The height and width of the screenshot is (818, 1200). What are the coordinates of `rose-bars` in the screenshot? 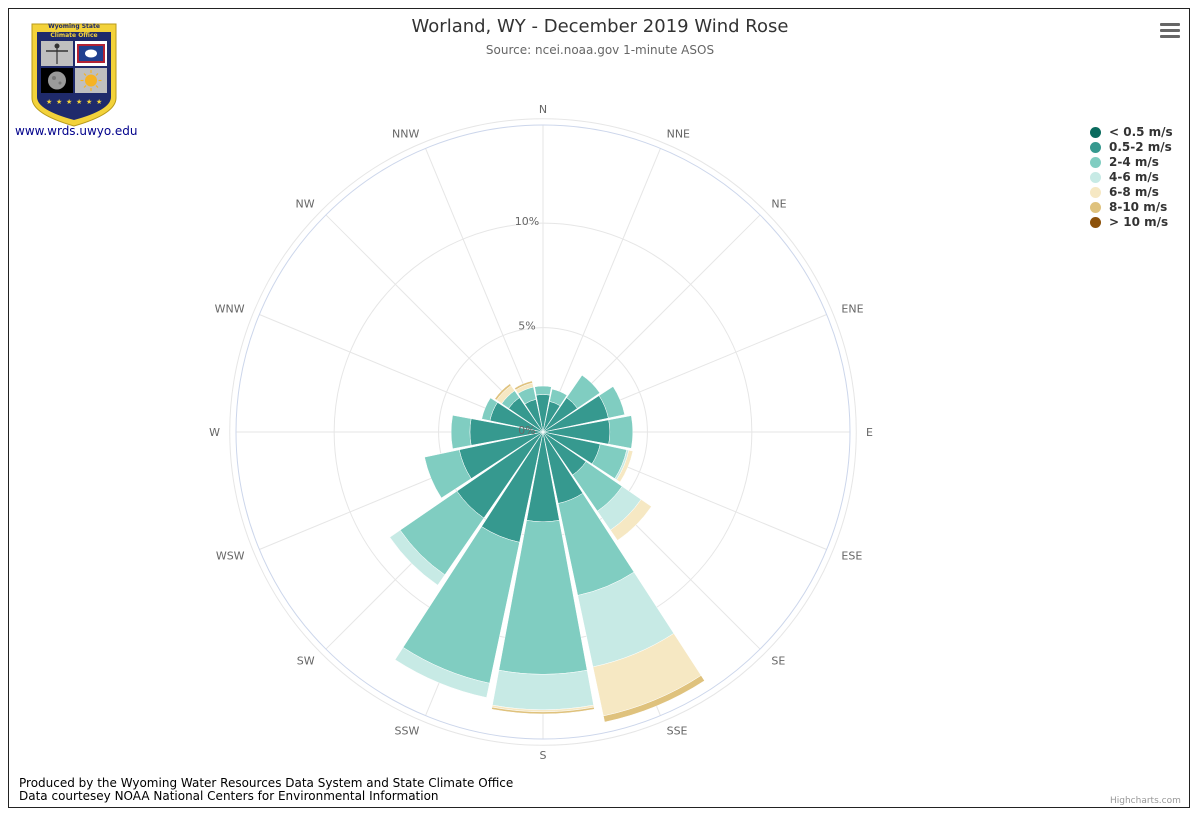 It's located at (547, 548).